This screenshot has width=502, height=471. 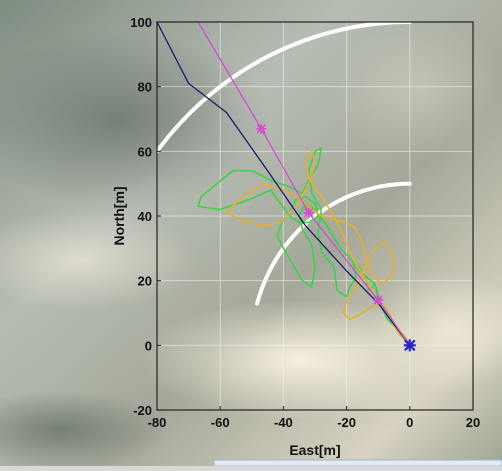 I want to click on y-tick-label: -20, so click(x=142, y=410).